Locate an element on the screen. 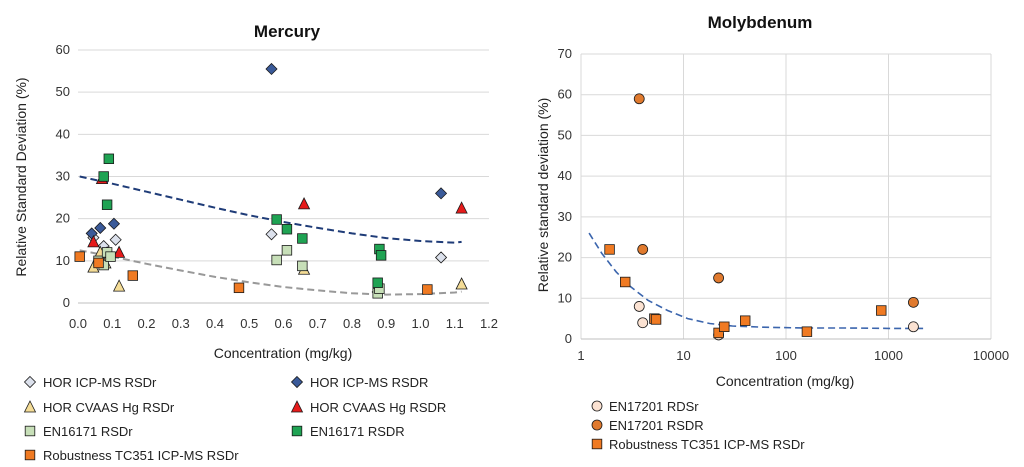  mercury-x-tick-label: 0.9 is located at coordinates (386, 323).